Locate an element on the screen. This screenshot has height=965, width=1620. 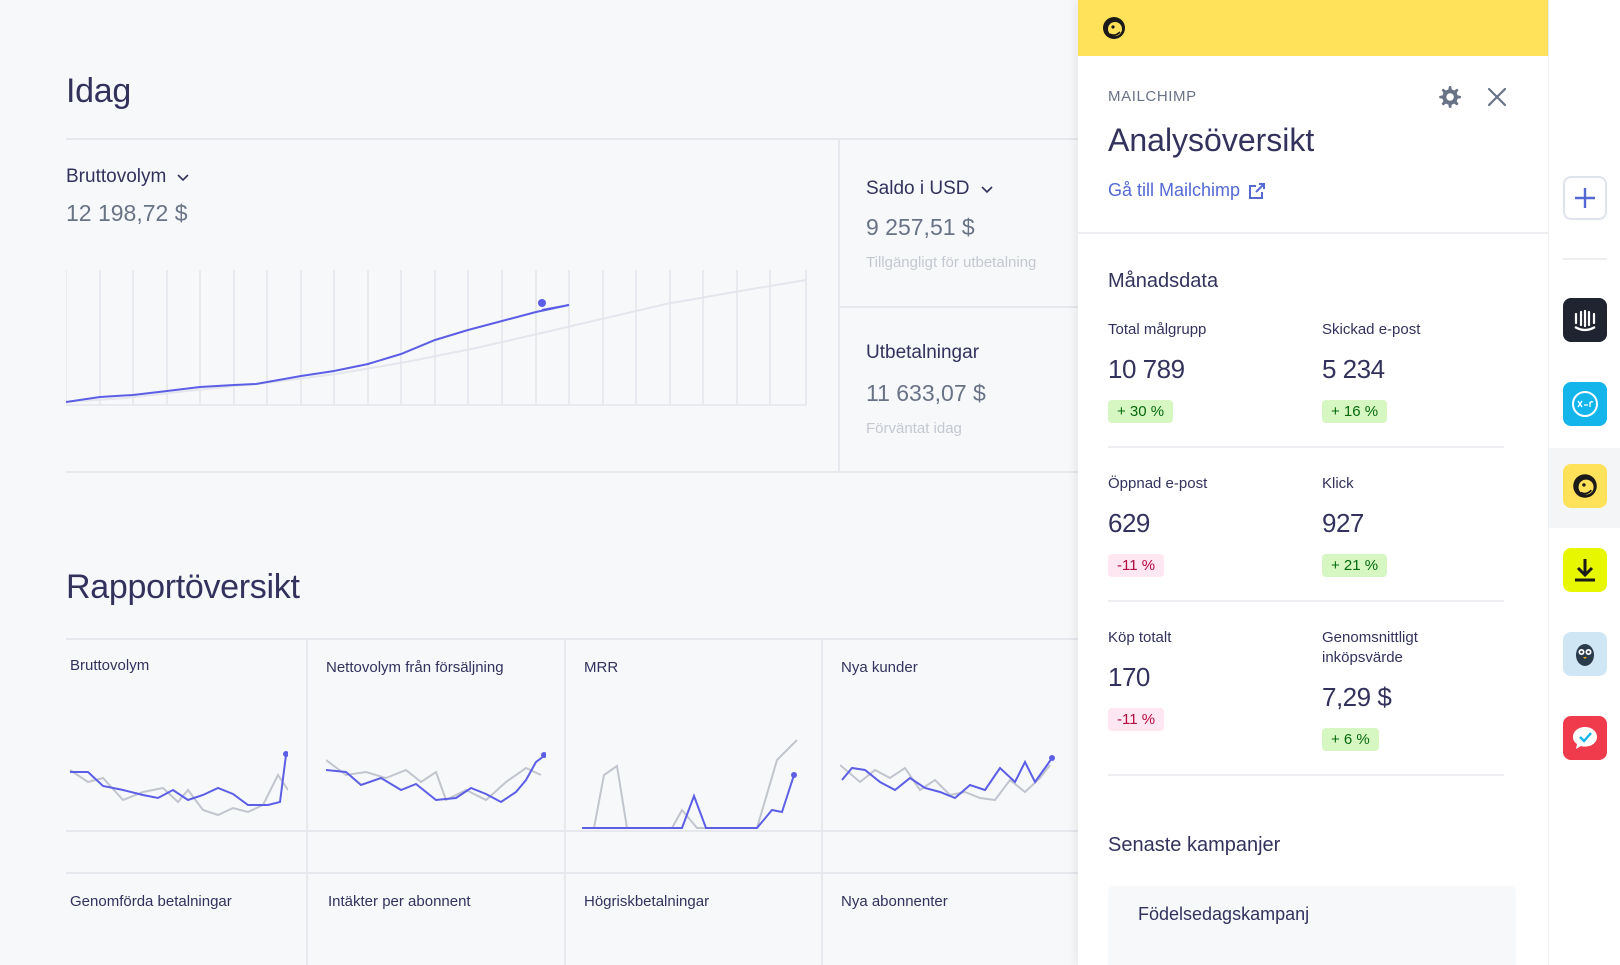
payouts-value: 11 633,07 $ is located at coordinates (926, 393).